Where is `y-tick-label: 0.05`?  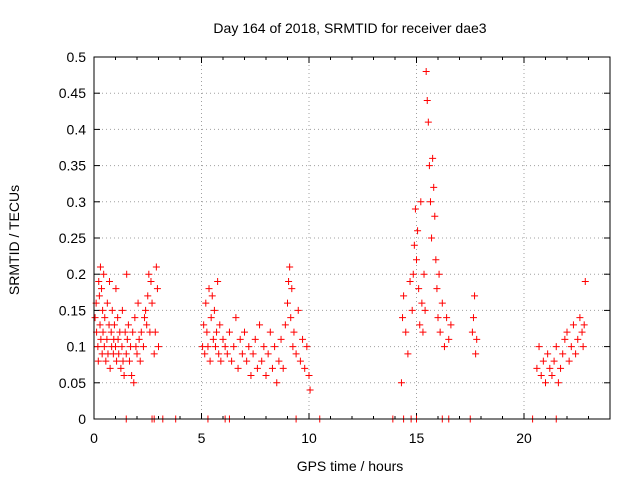
y-tick-label: 0.05 is located at coordinates (72, 383).